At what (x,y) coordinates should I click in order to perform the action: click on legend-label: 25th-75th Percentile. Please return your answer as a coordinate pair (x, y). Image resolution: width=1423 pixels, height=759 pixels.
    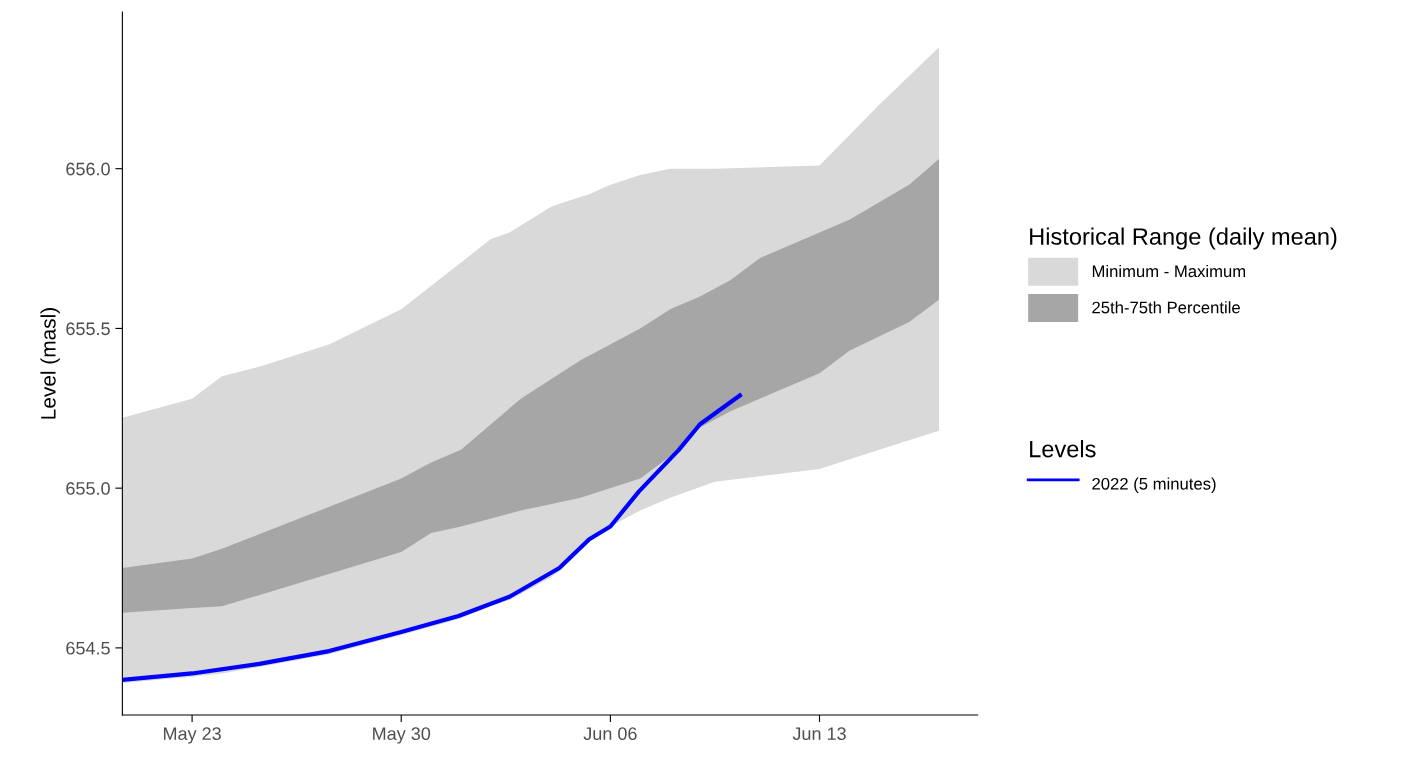
    Looking at the image, I should click on (1166, 307).